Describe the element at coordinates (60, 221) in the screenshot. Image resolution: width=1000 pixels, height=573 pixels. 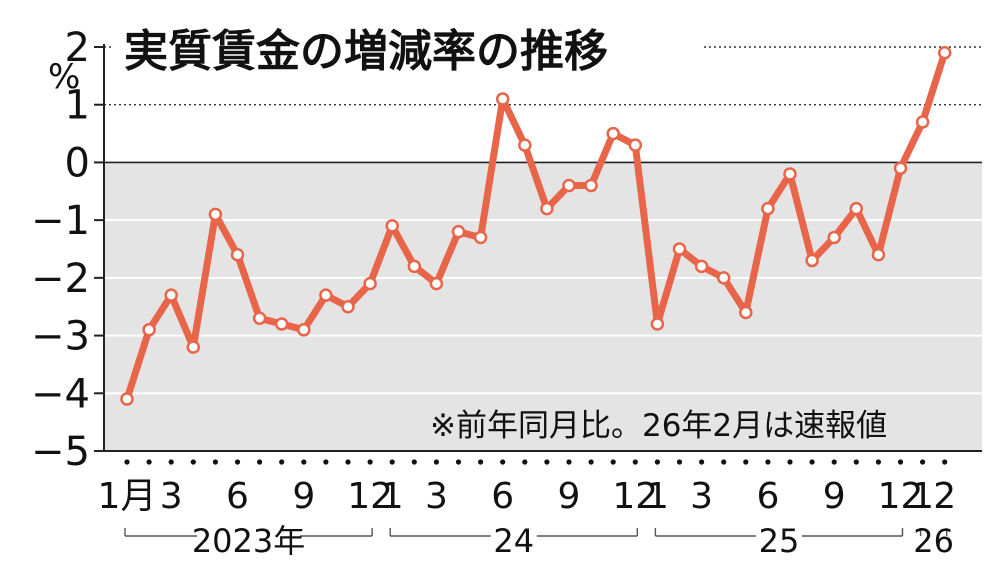
I see `y-tick-label: −1` at that location.